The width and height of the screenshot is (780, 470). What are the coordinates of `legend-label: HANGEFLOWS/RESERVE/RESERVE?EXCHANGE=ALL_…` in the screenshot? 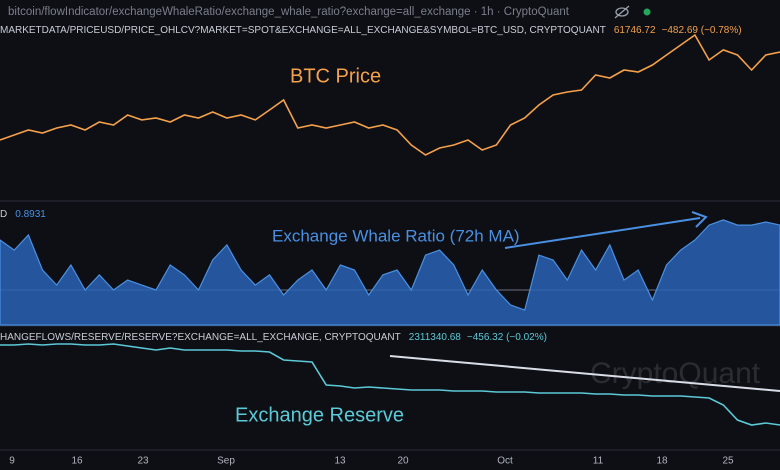 It's located at (200, 337).